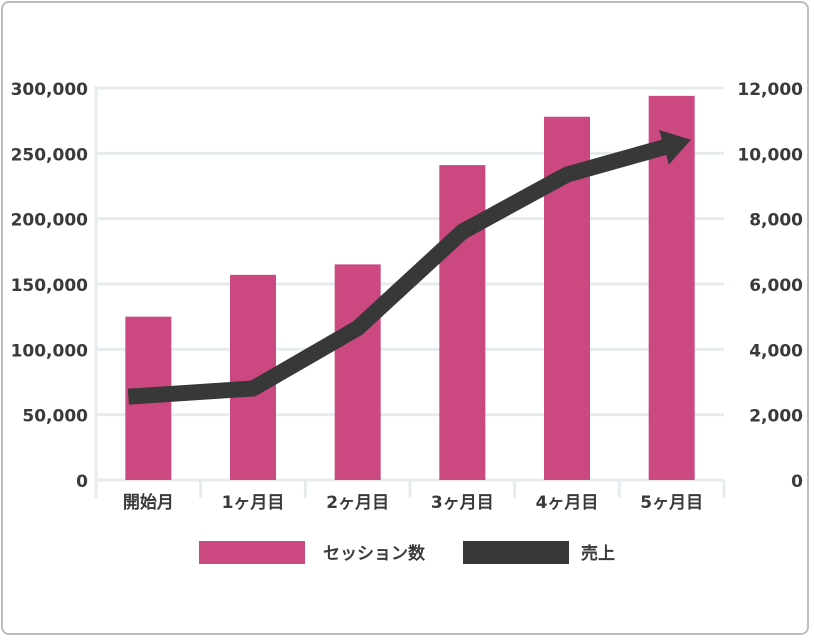 Image resolution: width=814 pixels, height=640 pixels. Describe the element at coordinates (252, 552) in the screenshot. I see `legend-swatch-sessions` at that location.